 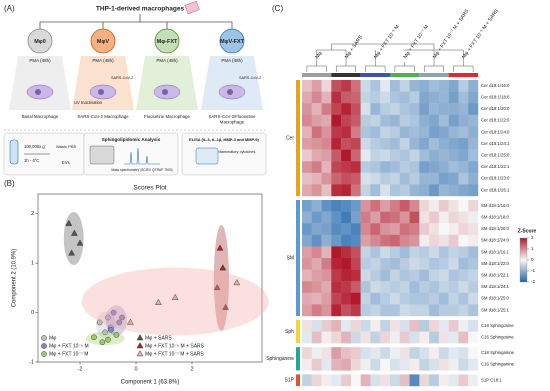 What do you see at coordinates (150, 383) in the screenshot?
I see `x-axis-label: Component 1 (63.8%)` at bounding box center [150, 383].